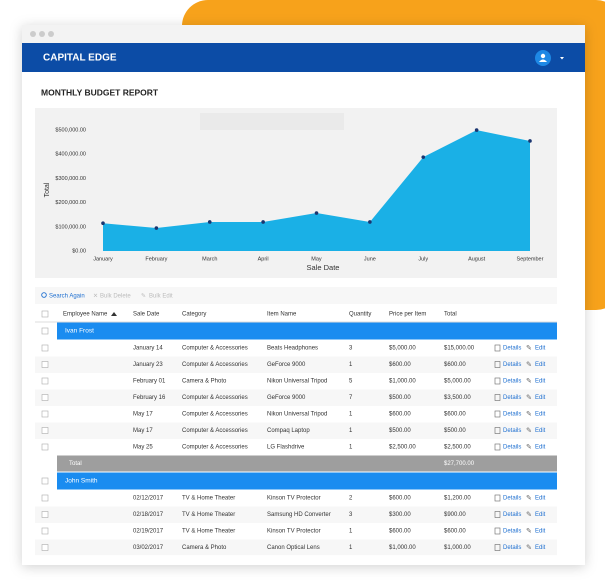 The image size is (605, 588). Describe the element at coordinates (209, 259) in the screenshot. I see `x-tick-label: March` at that location.